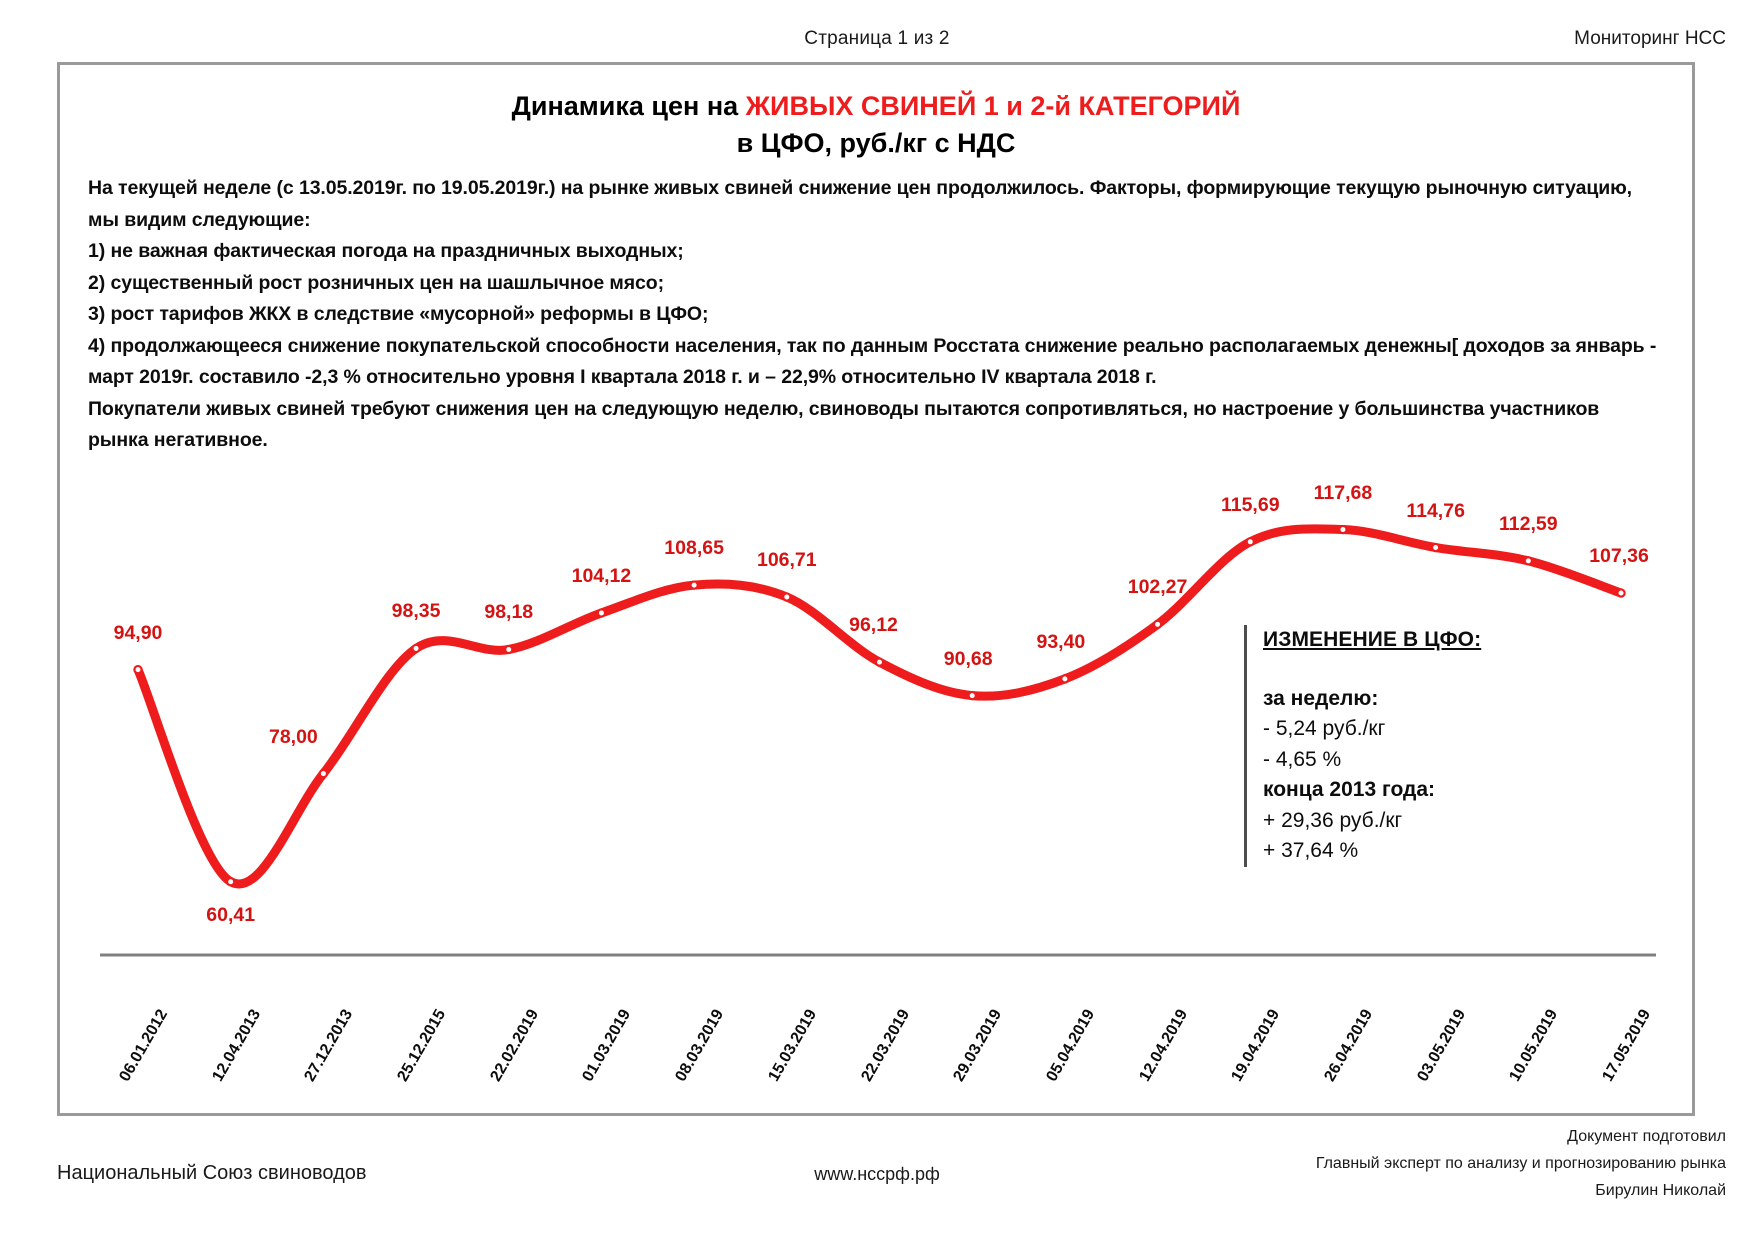 Image resolution: width=1754 pixels, height=1240 pixels. I want to click on data-point-label: 90,68, so click(968, 658).